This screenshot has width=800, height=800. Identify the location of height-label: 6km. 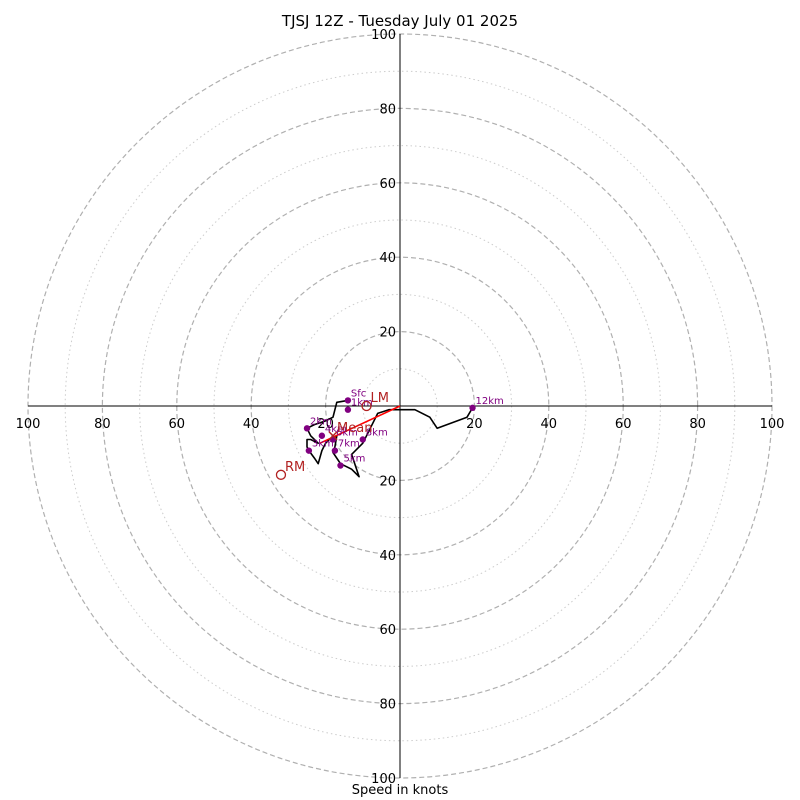
(347, 432).